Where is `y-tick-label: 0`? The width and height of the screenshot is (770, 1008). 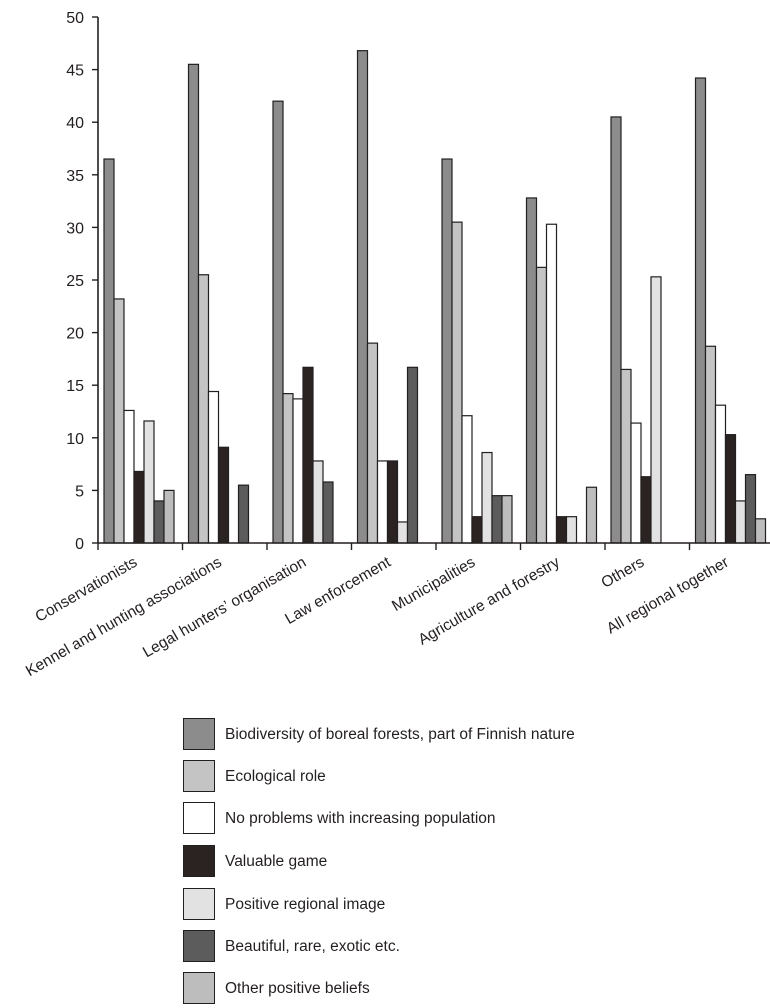
y-tick-label: 0 is located at coordinates (79, 544).